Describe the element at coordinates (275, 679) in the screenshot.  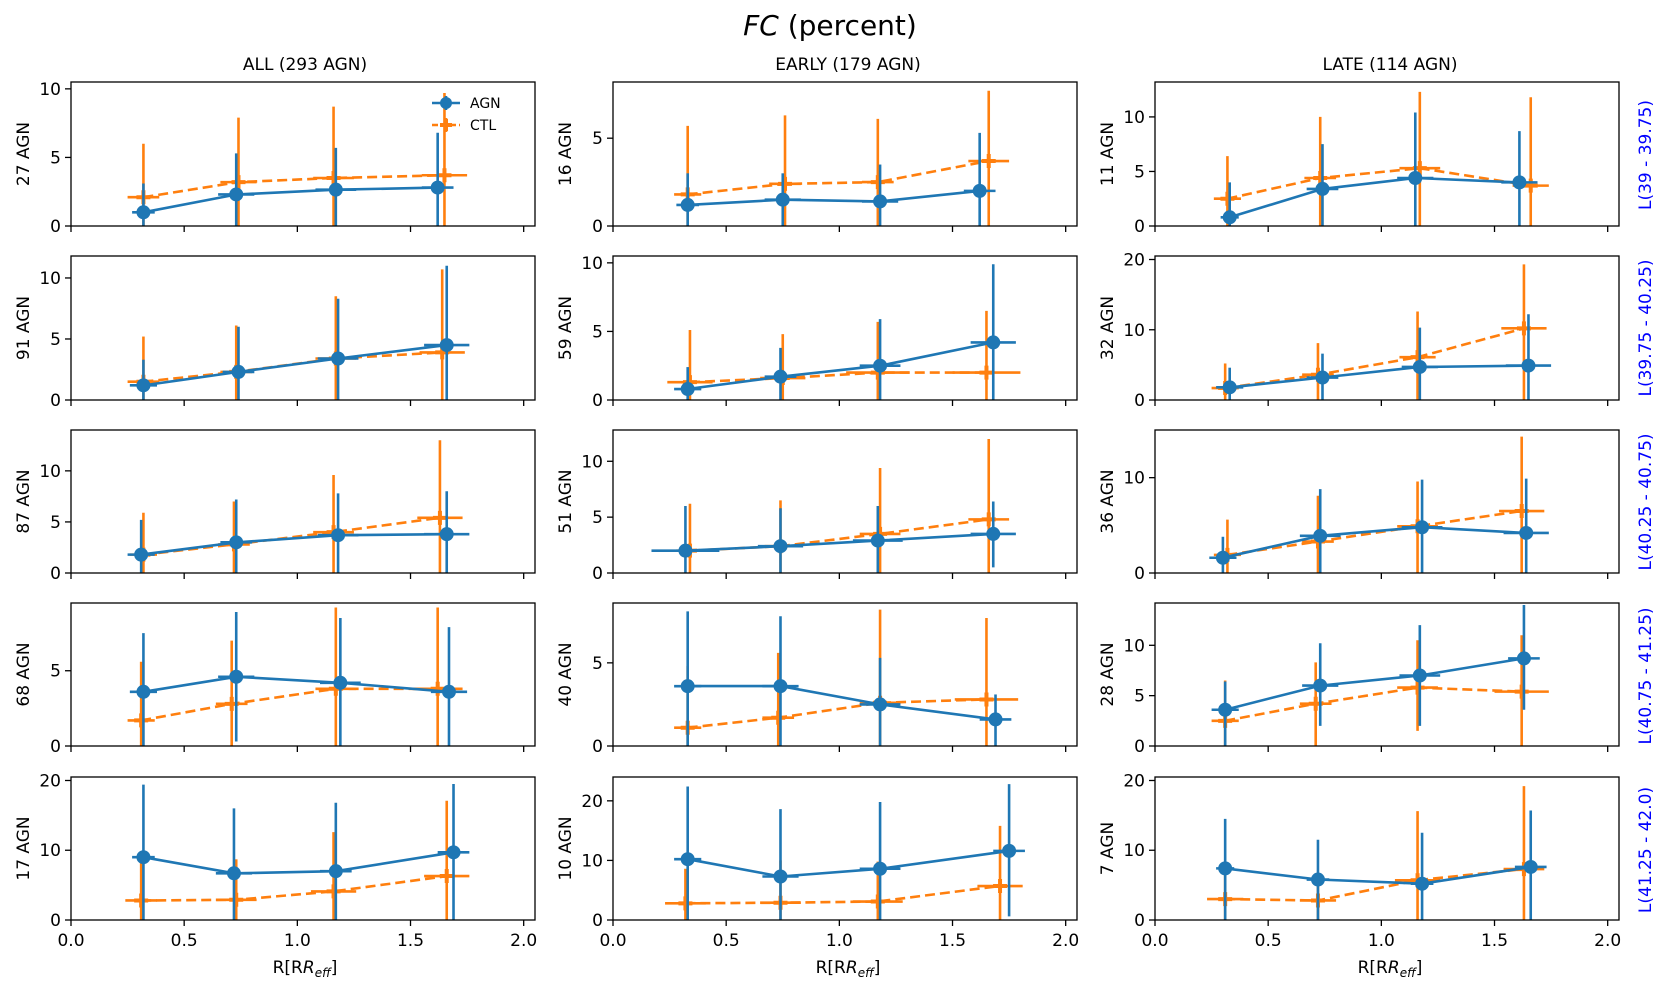
I see `panel-r4-c1: 0 5 68 AGN` at that location.